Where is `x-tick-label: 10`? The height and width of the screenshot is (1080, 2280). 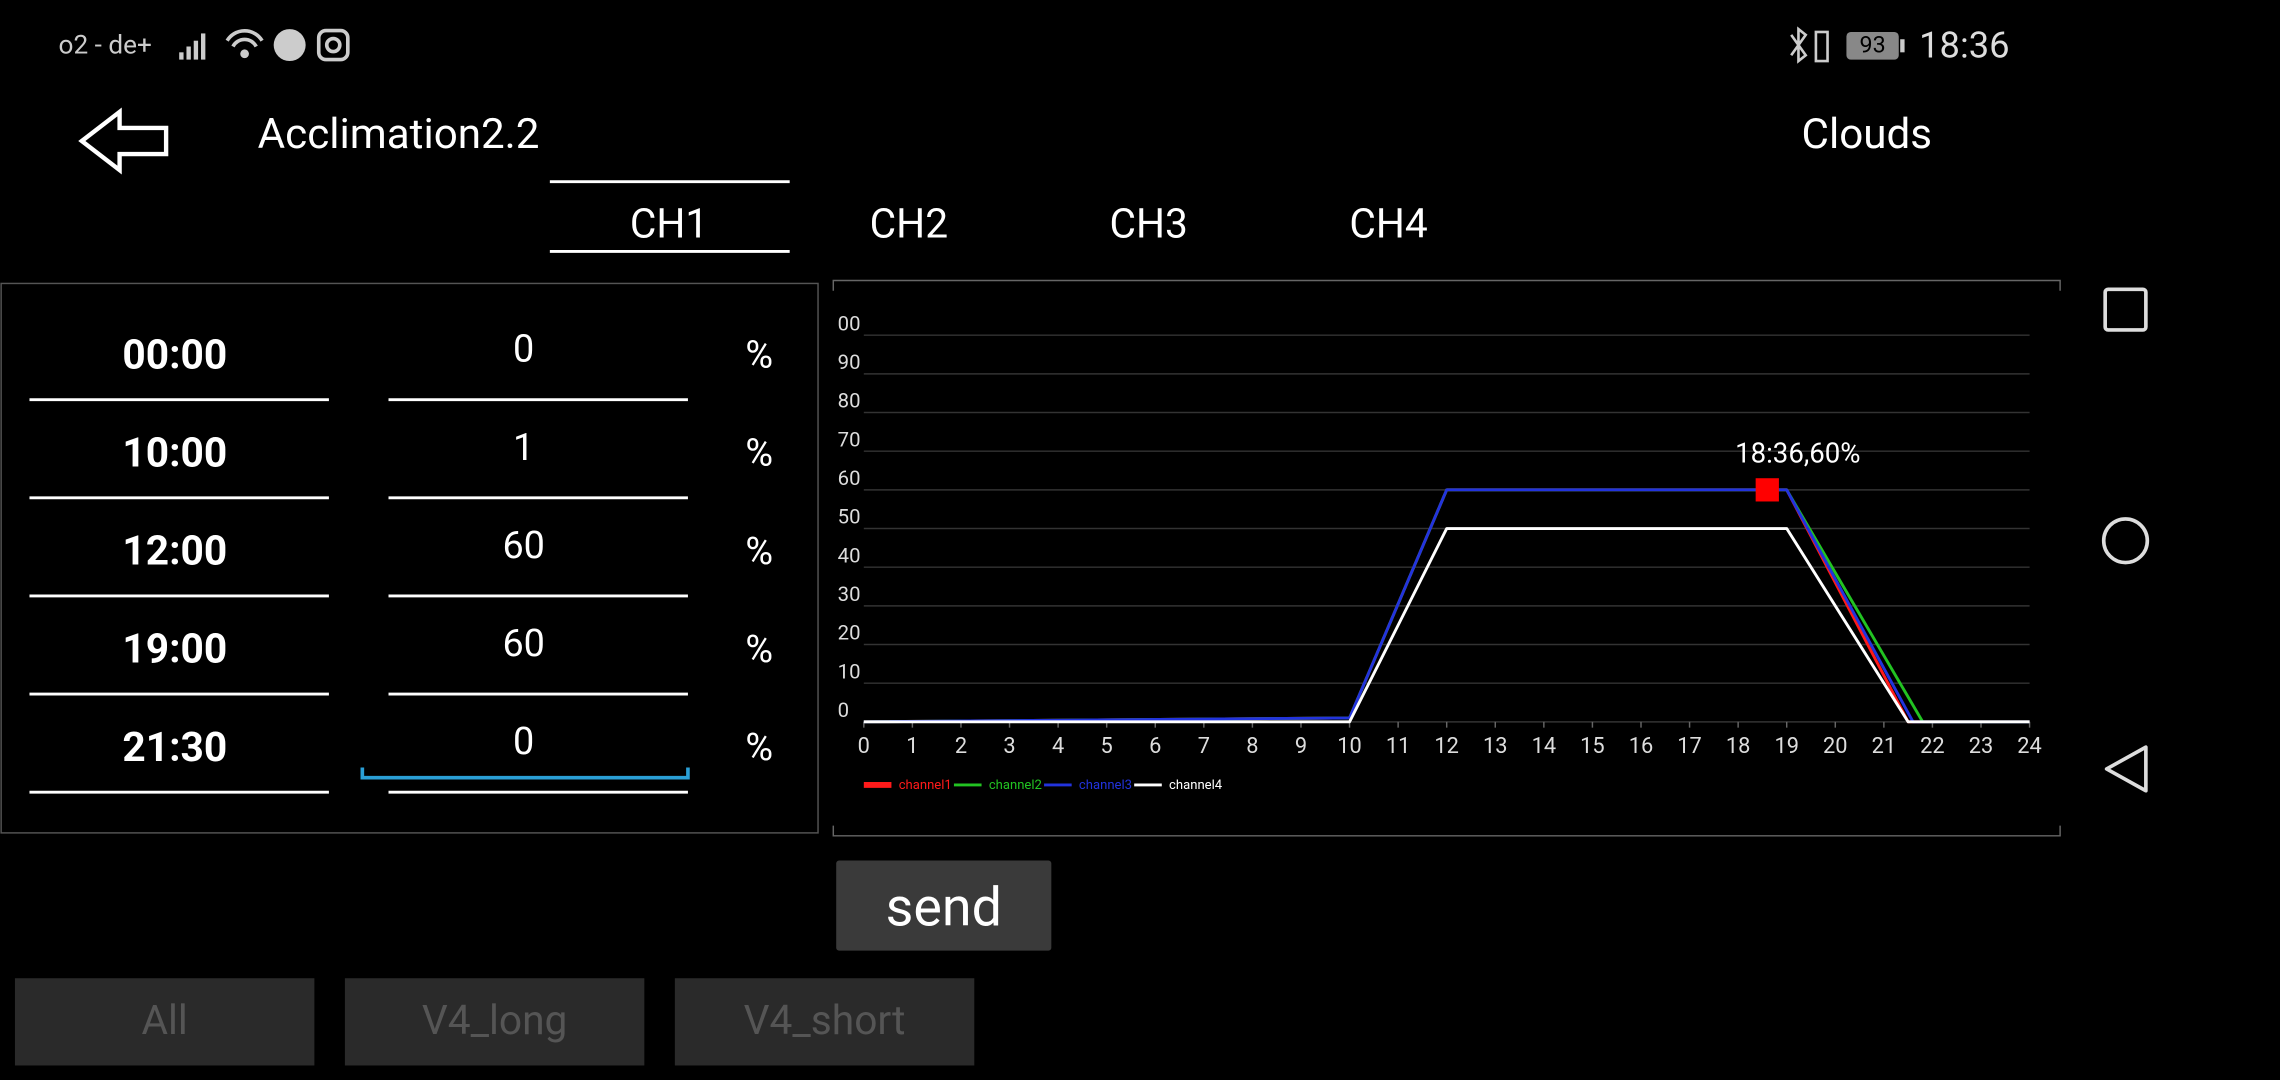
x-tick-label: 10 is located at coordinates (1349, 746).